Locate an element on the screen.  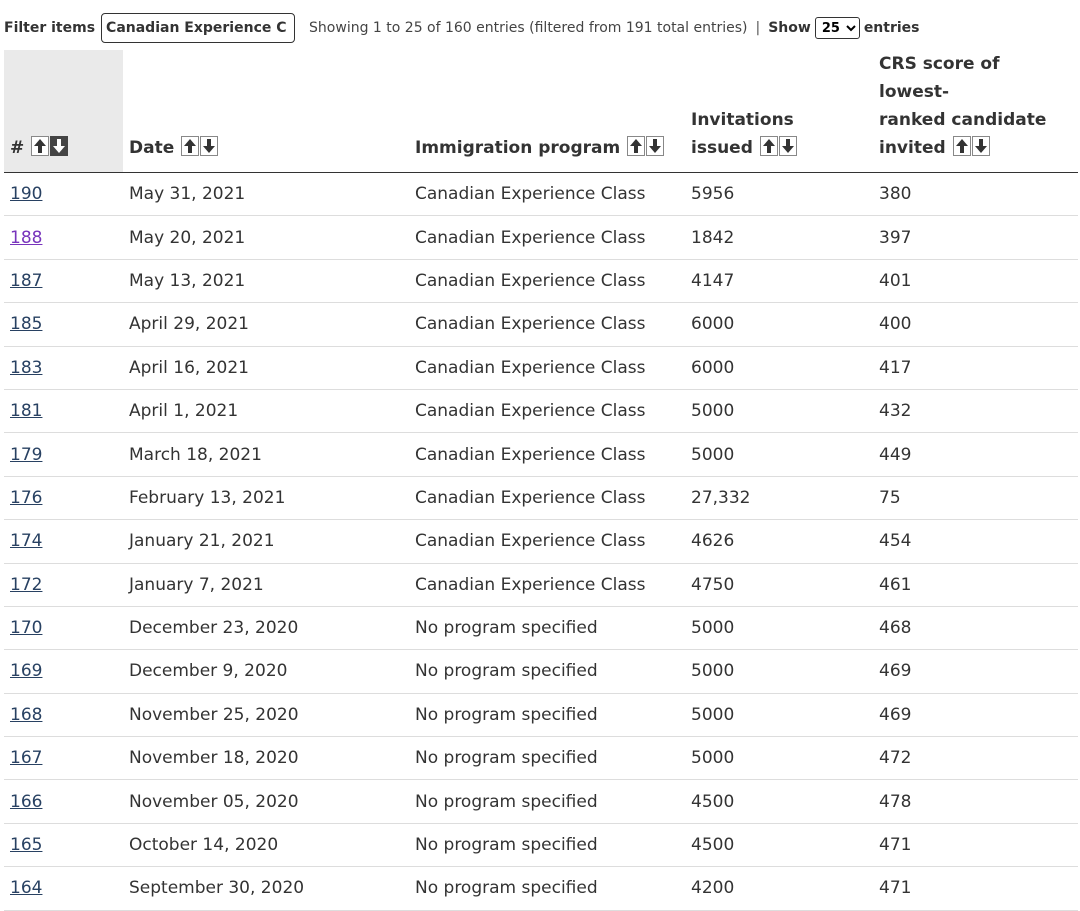
round-date: April 1, 2021 is located at coordinates (184, 411).